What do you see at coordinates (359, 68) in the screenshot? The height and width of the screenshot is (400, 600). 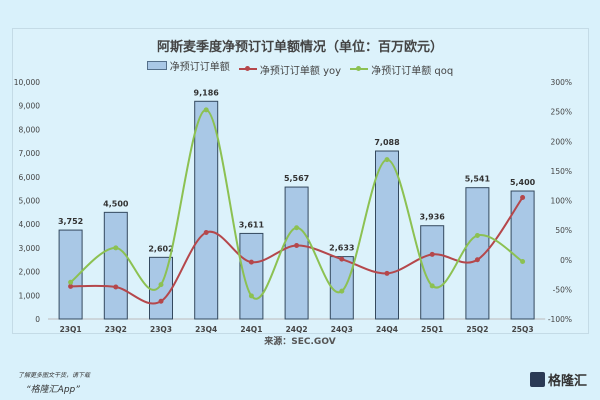 I see `legend-swatch-qoq` at bounding box center [359, 68].